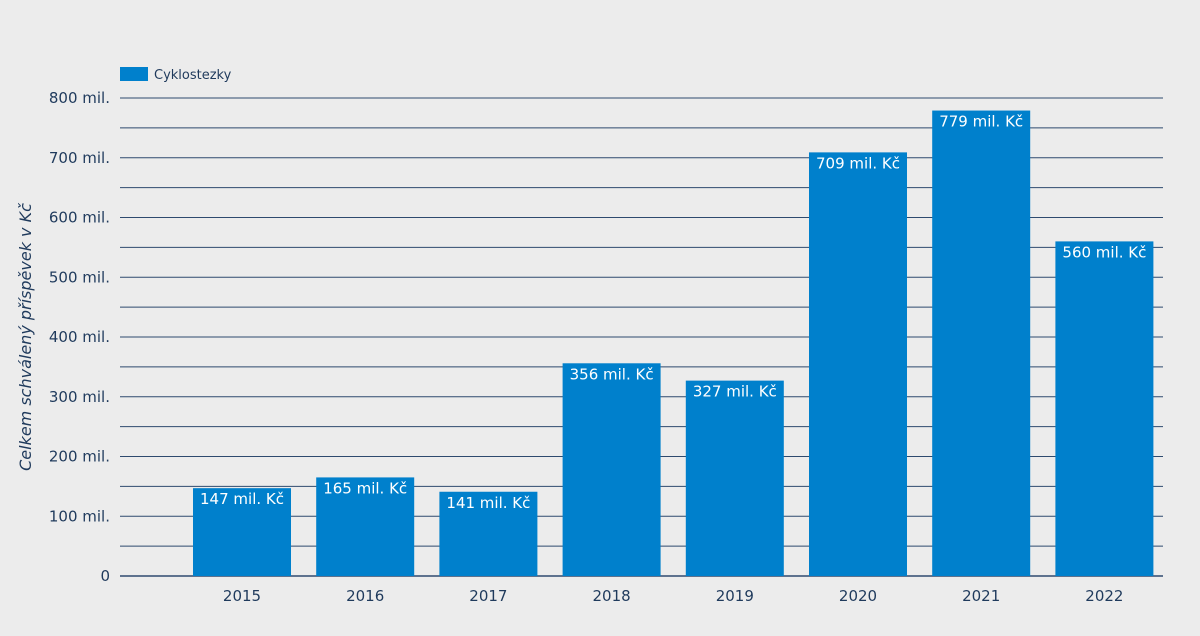  I want to click on y-tick-label: 100 mil., so click(79, 516).